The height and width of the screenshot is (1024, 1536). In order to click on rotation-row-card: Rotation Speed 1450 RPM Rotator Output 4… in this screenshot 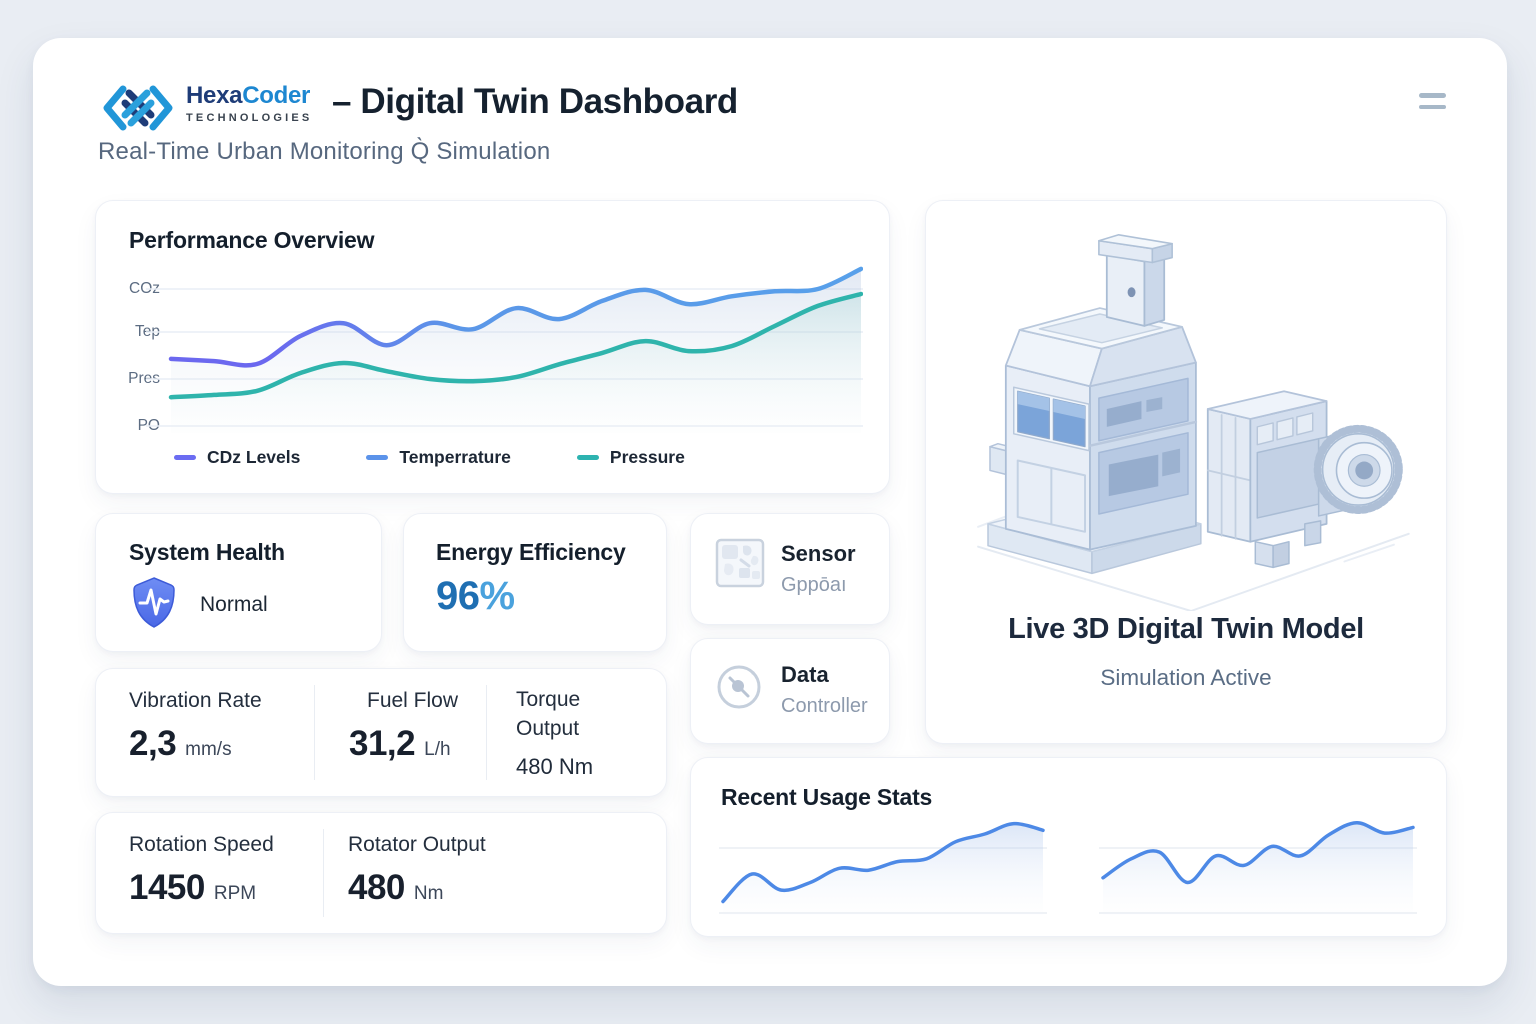, I will do `click(381, 873)`.